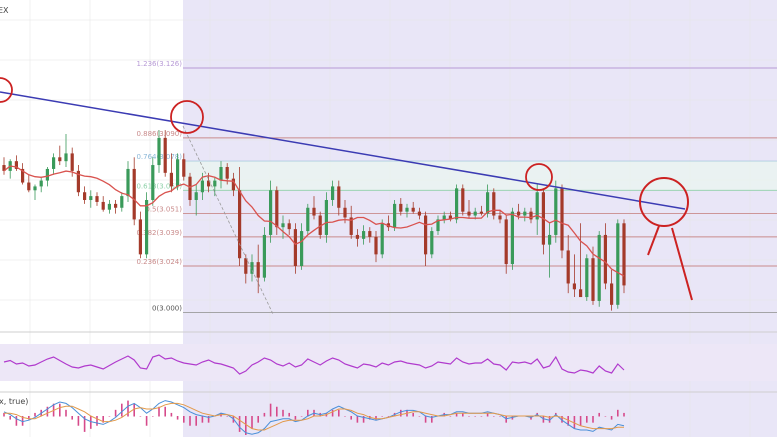 The image size is (777, 441). What do you see at coordinates (159, 64) in the screenshot?
I see `fib-level-label: 1.236(3.126)` at bounding box center [159, 64].